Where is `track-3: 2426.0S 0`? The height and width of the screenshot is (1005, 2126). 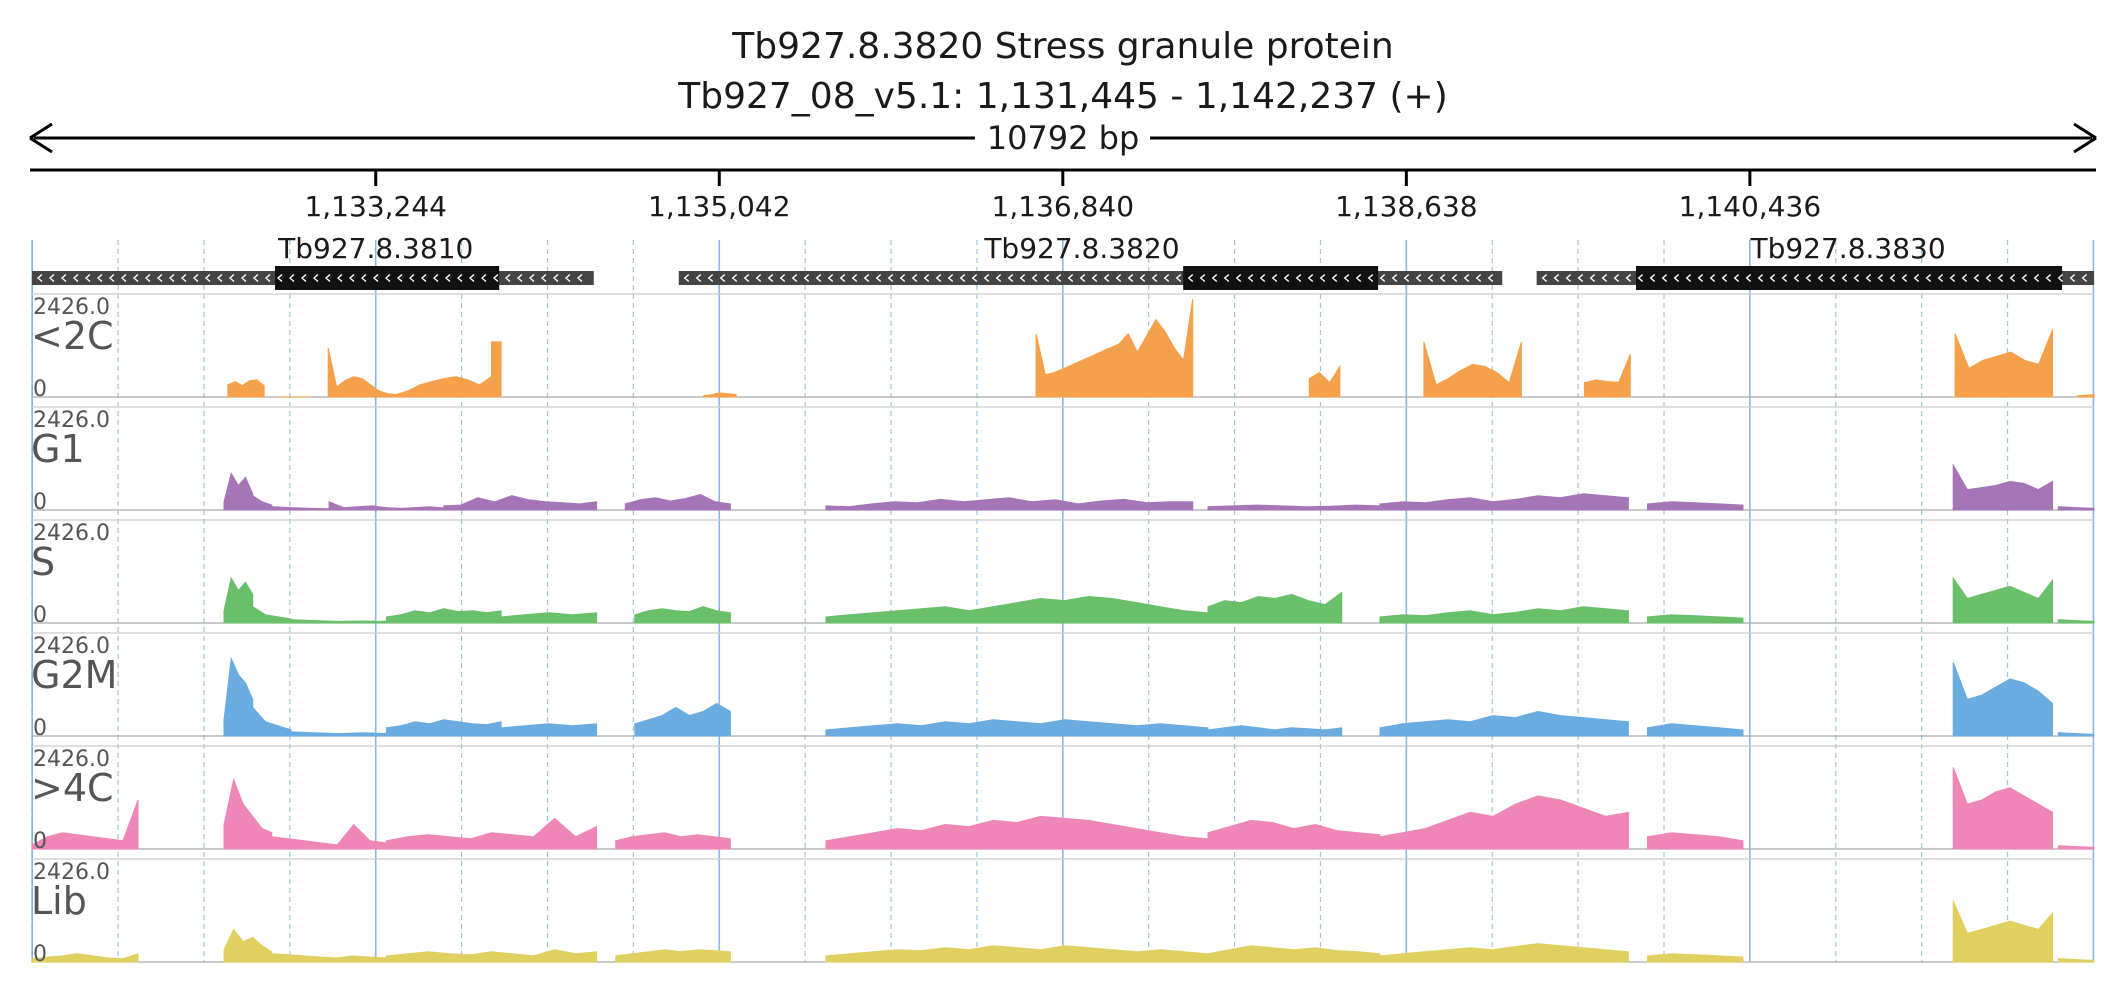 track-3: 2426.0S 0 is located at coordinates (1063, 573).